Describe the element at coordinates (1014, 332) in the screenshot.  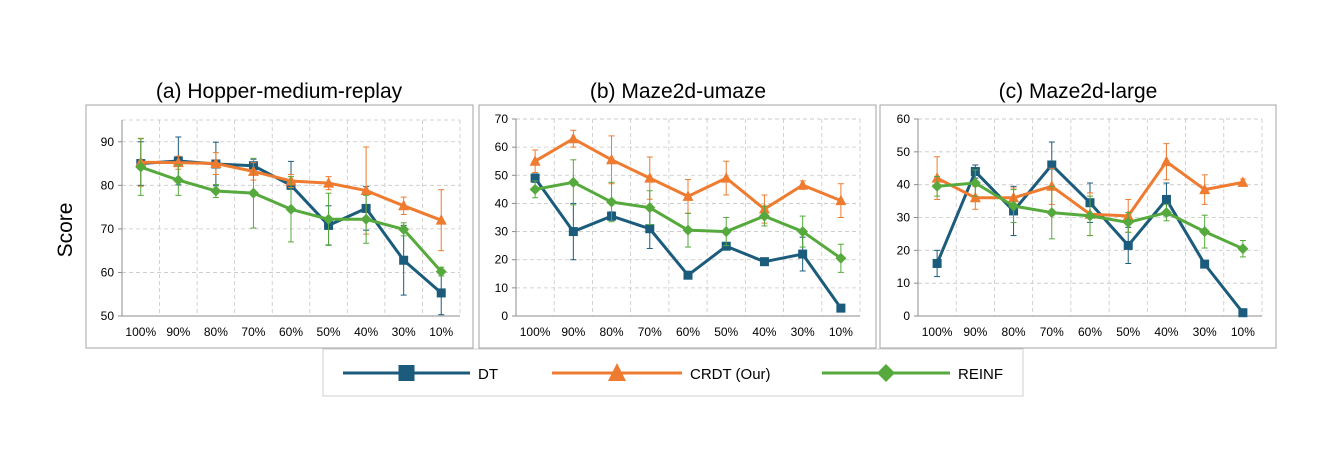
I see `x-tick-label: 80%` at that location.